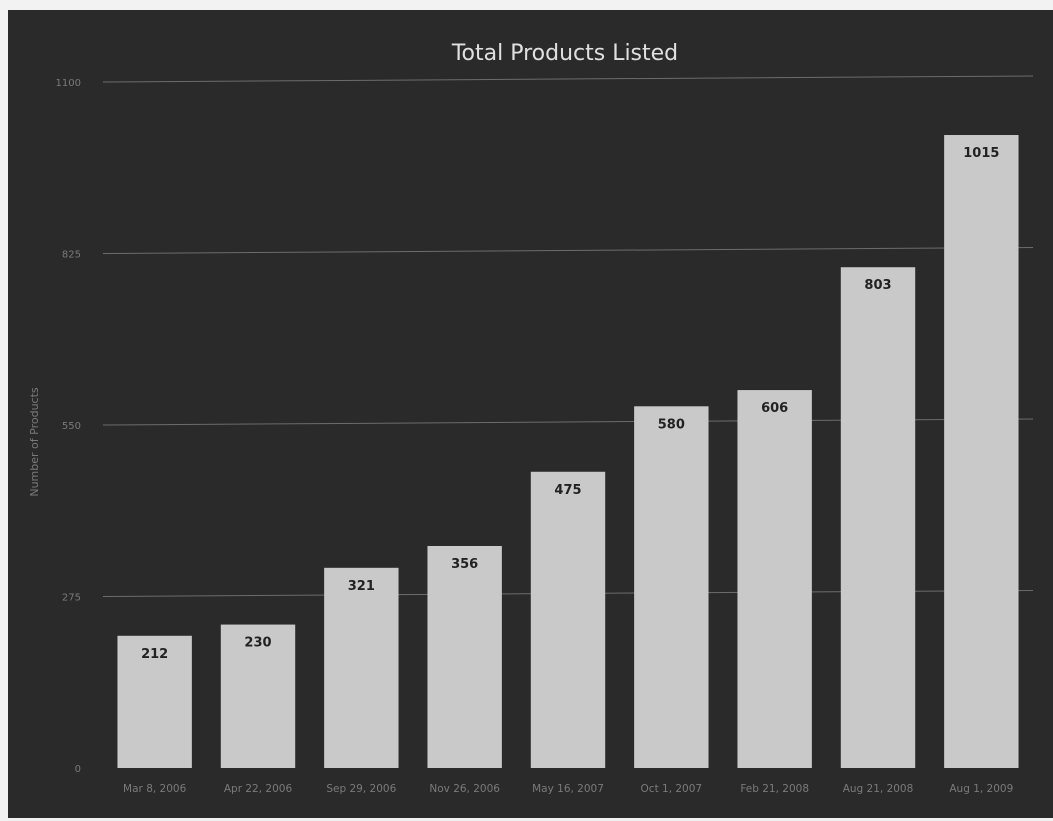  Describe the element at coordinates (154, 654) in the screenshot. I see `bar-value-label: 212` at that location.